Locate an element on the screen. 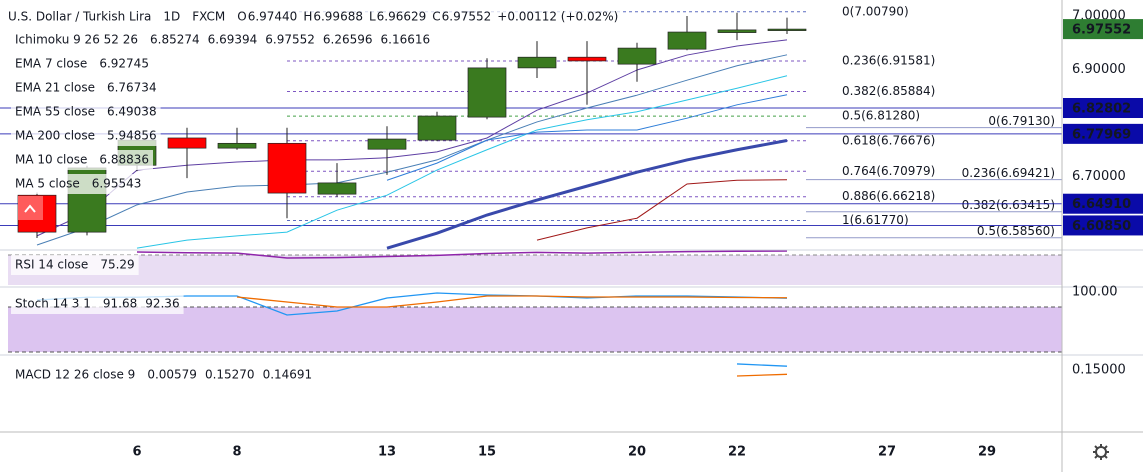  legend-text: EMA 55 close is located at coordinates (55, 112).